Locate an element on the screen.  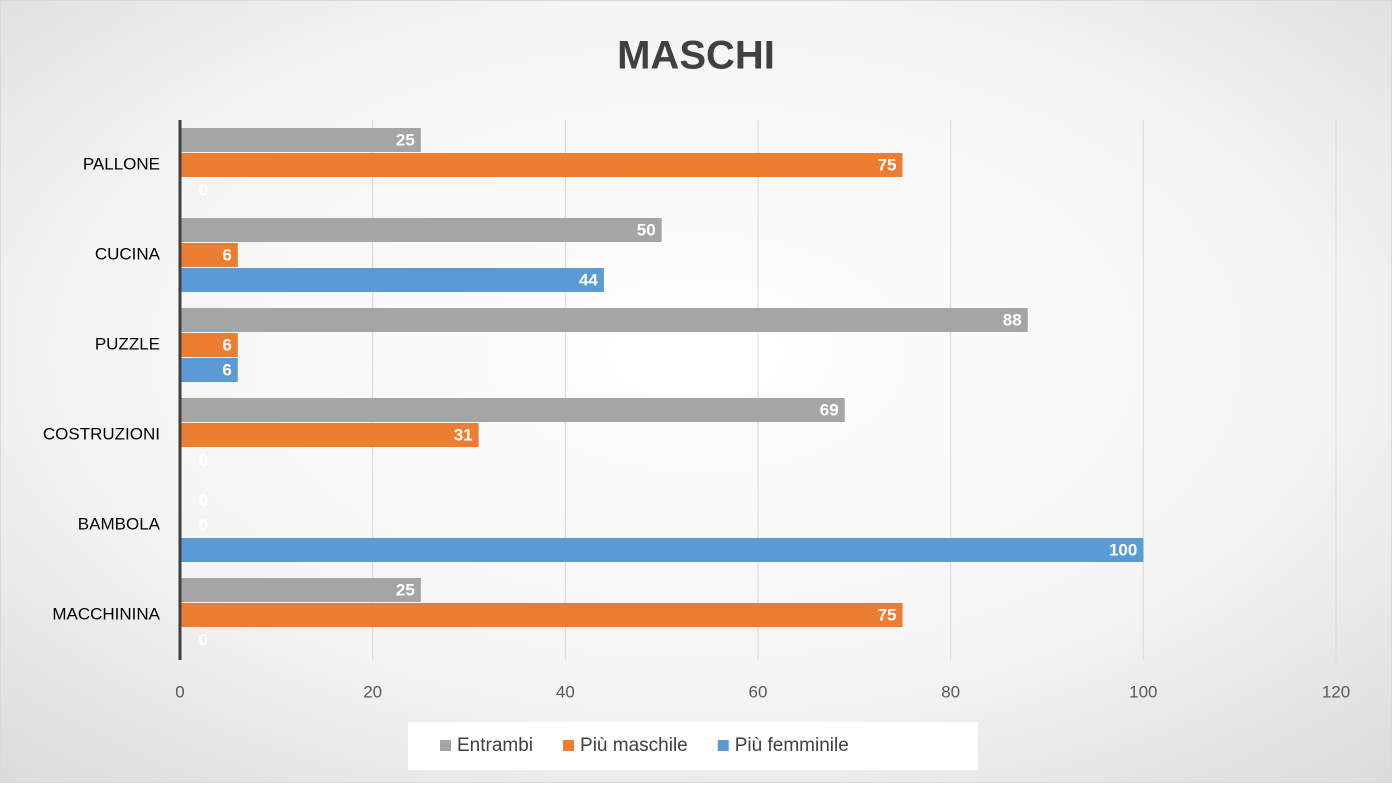
data-label: 50 is located at coordinates (646, 229).